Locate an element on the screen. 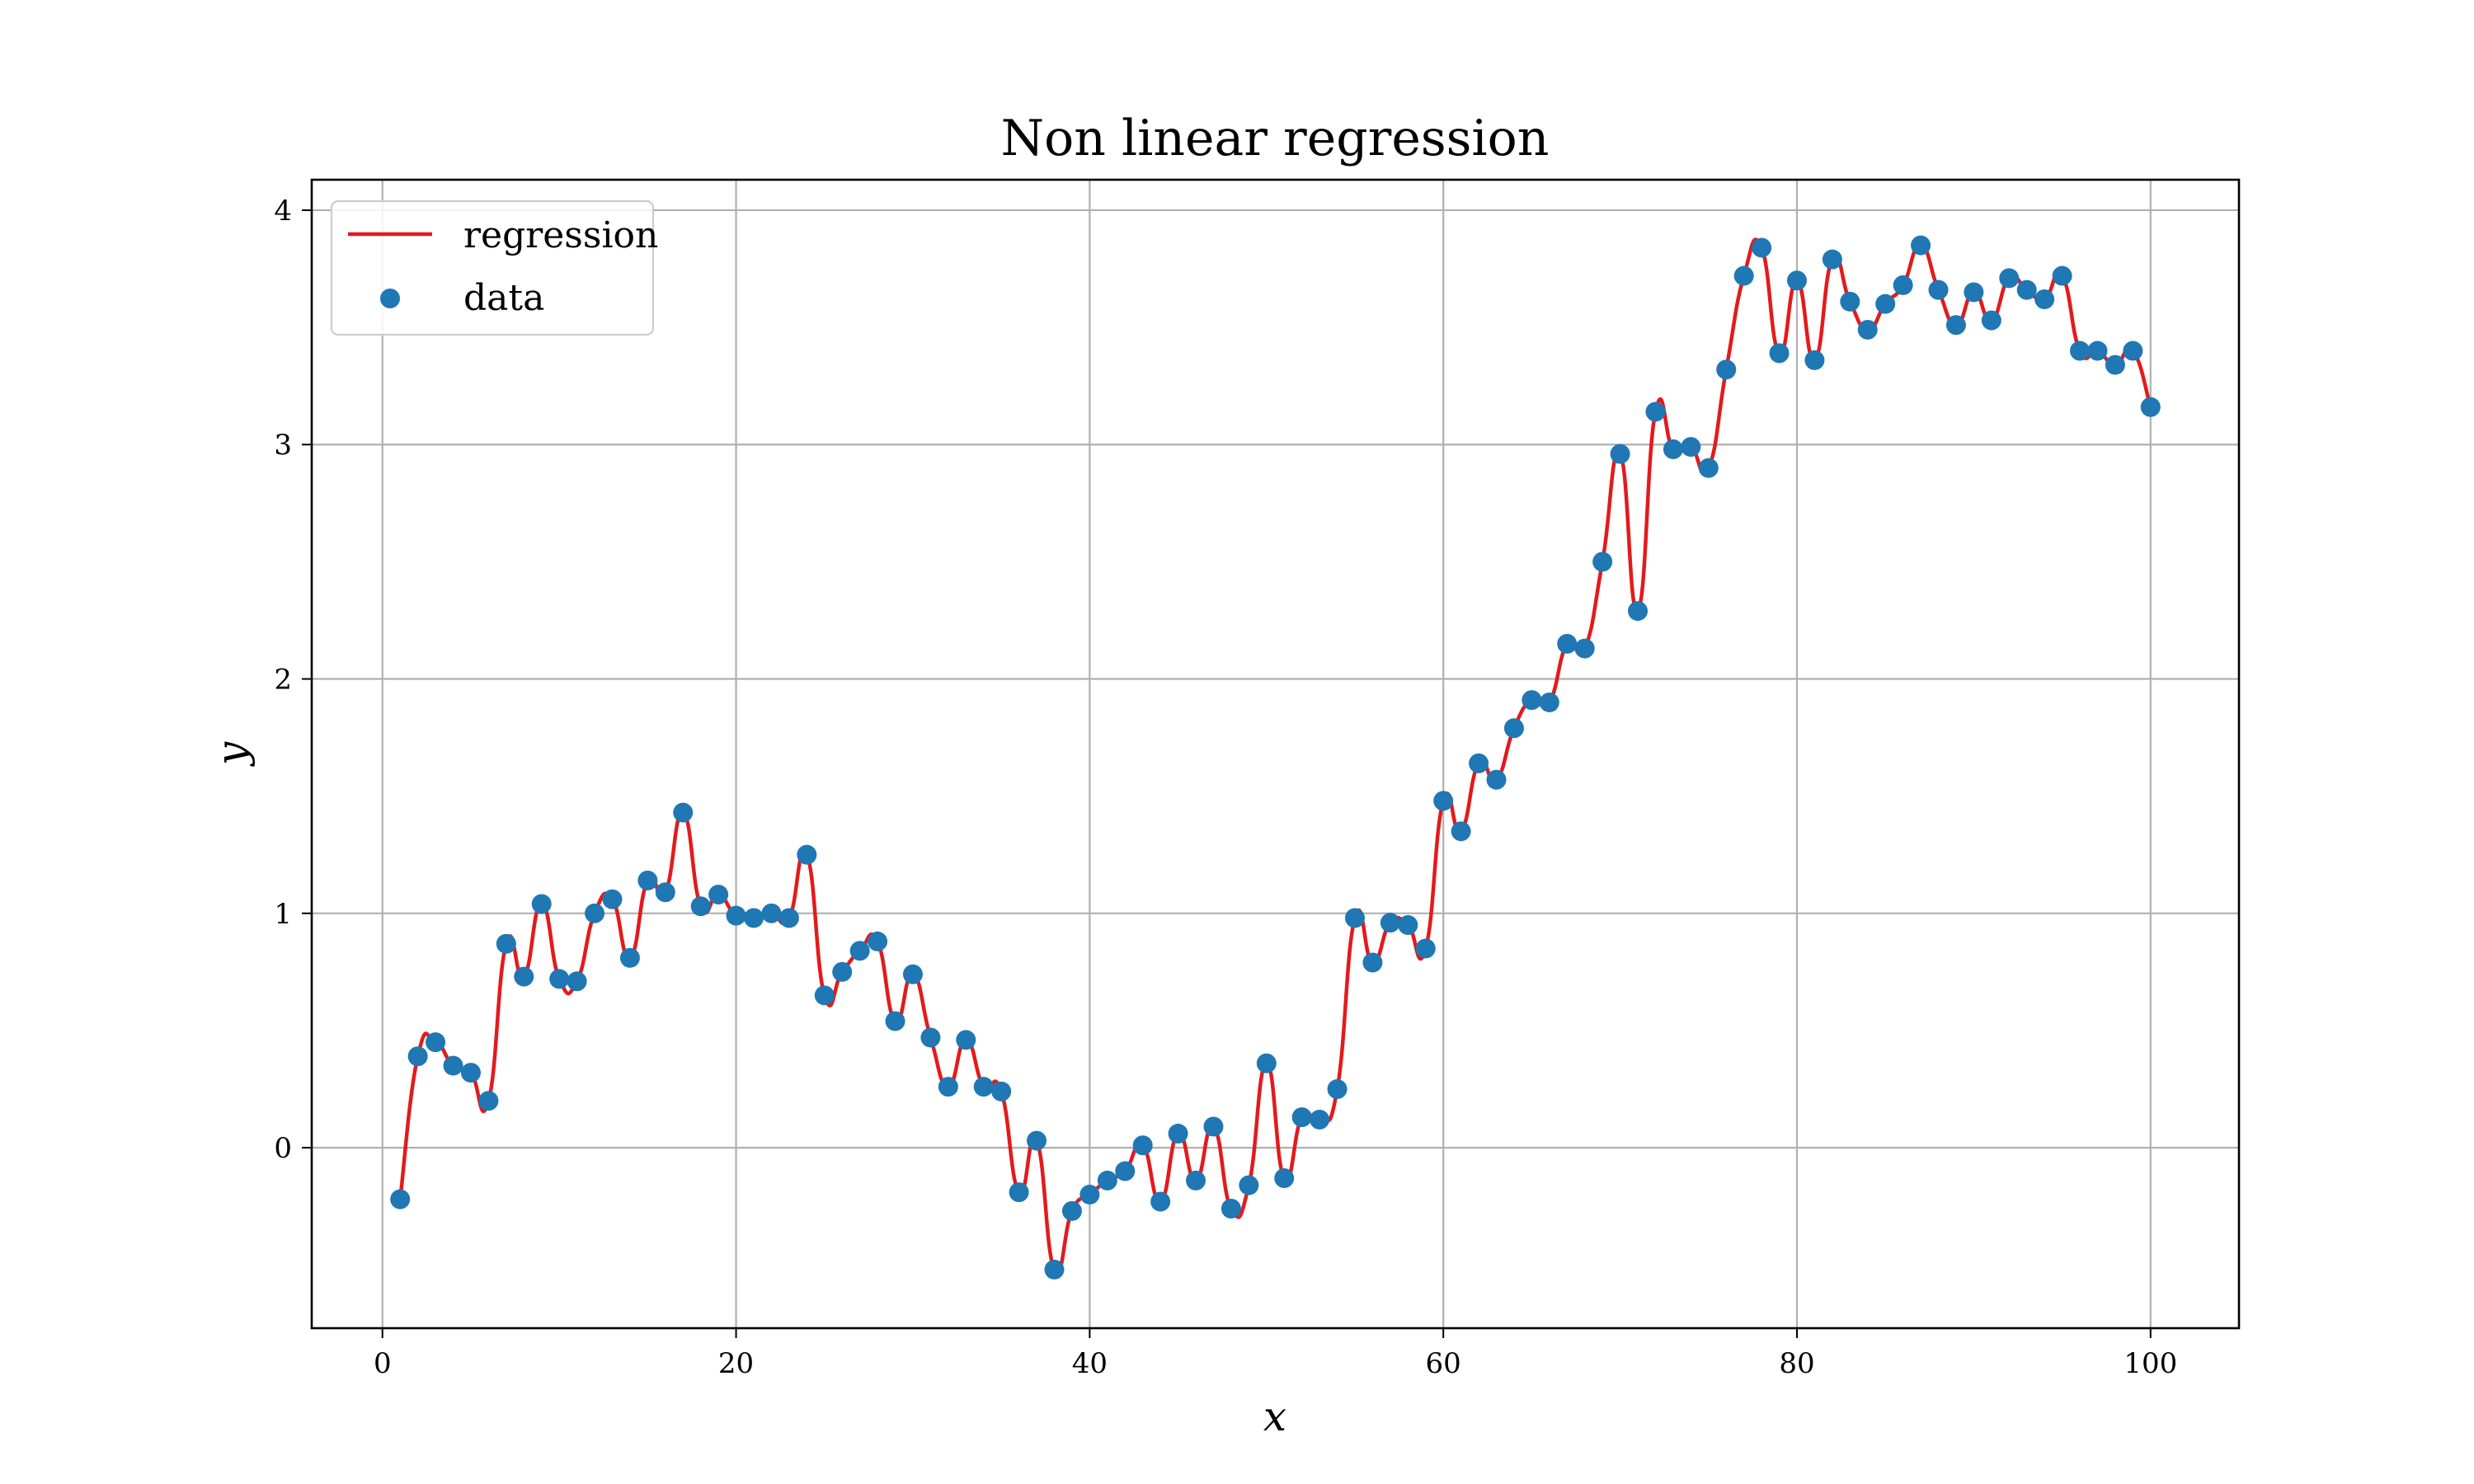 Image resolution: width=2474 pixels, height=1484 pixels. legend-regression-label: regression is located at coordinates (560, 235).